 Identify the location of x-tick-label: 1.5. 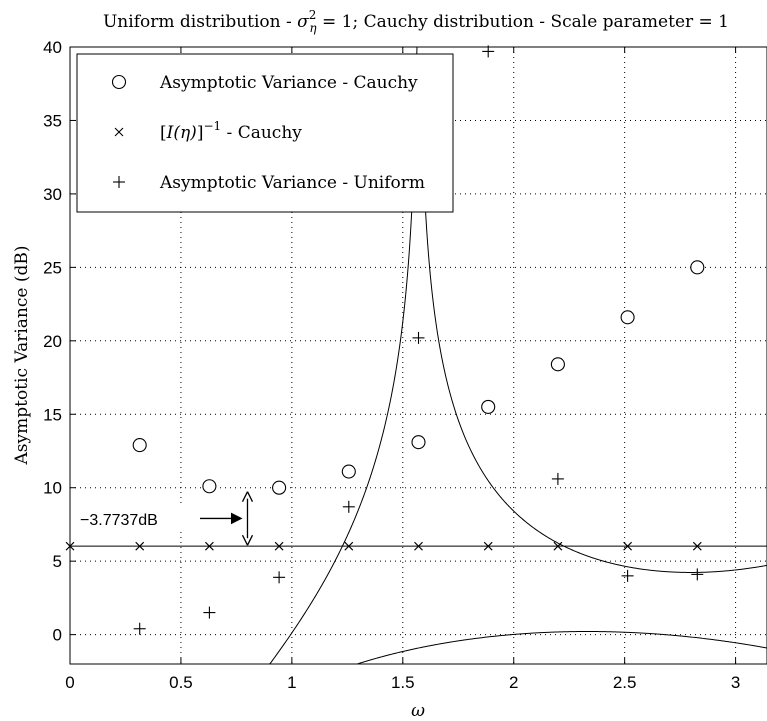
(403, 682).